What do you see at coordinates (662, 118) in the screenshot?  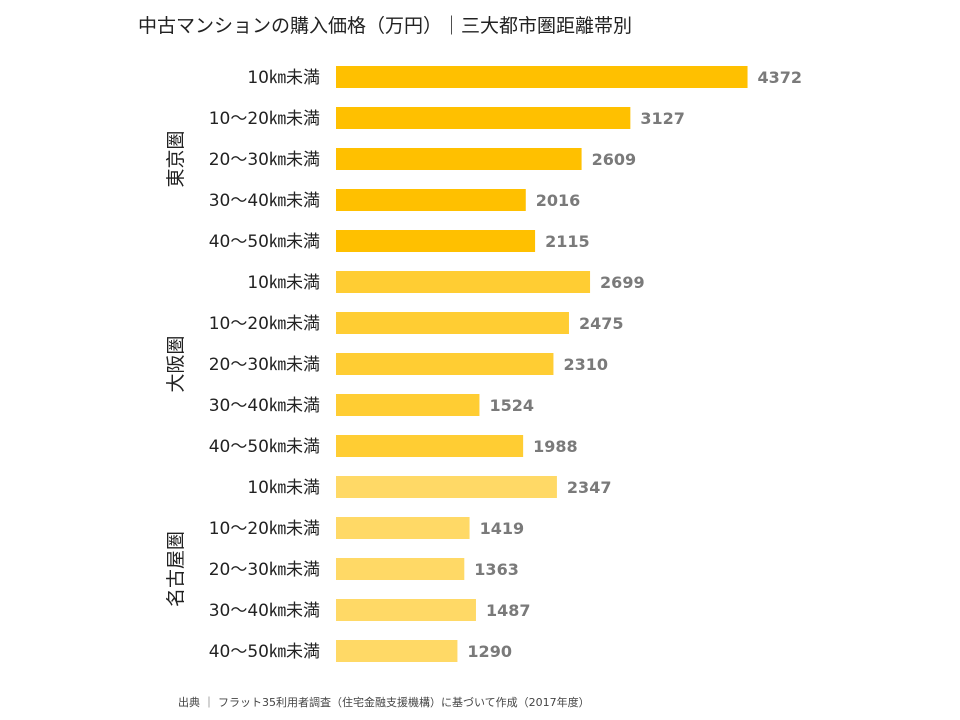 I see `value-label-0-1: 3127` at bounding box center [662, 118].